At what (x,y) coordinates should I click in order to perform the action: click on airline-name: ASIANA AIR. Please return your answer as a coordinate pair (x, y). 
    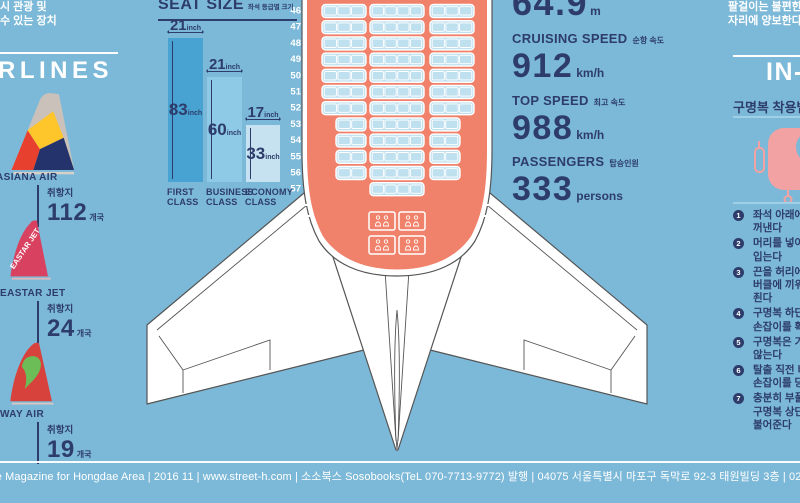
    Looking at the image, I should click on (29, 177).